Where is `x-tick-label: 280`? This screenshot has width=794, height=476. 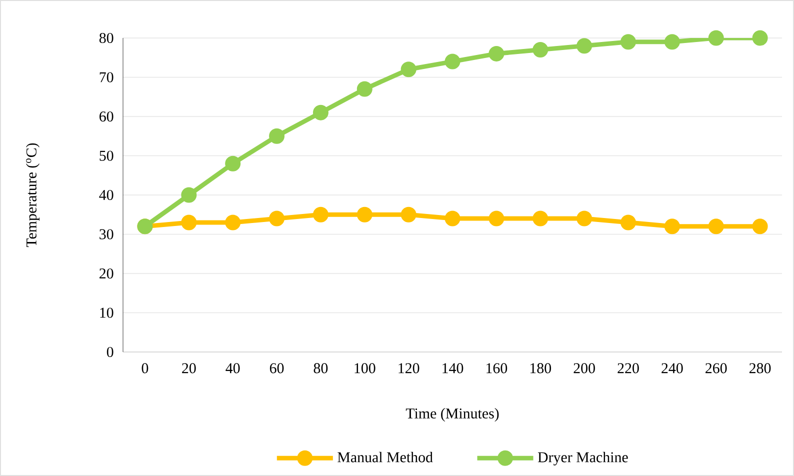
x-tick-label: 280 is located at coordinates (760, 368).